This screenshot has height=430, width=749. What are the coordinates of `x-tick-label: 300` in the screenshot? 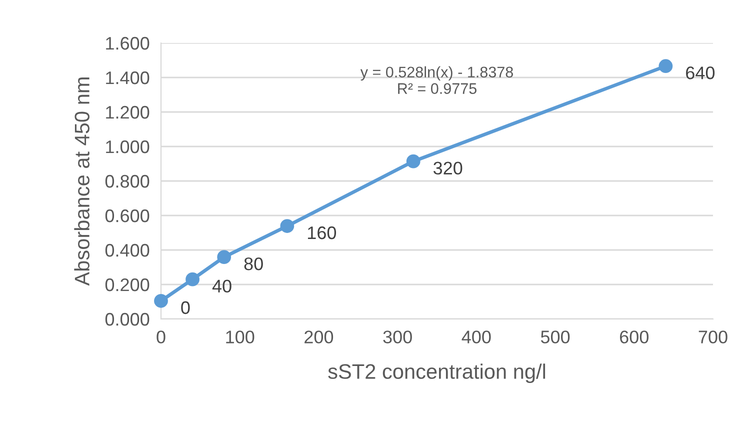 It's located at (397, 337).